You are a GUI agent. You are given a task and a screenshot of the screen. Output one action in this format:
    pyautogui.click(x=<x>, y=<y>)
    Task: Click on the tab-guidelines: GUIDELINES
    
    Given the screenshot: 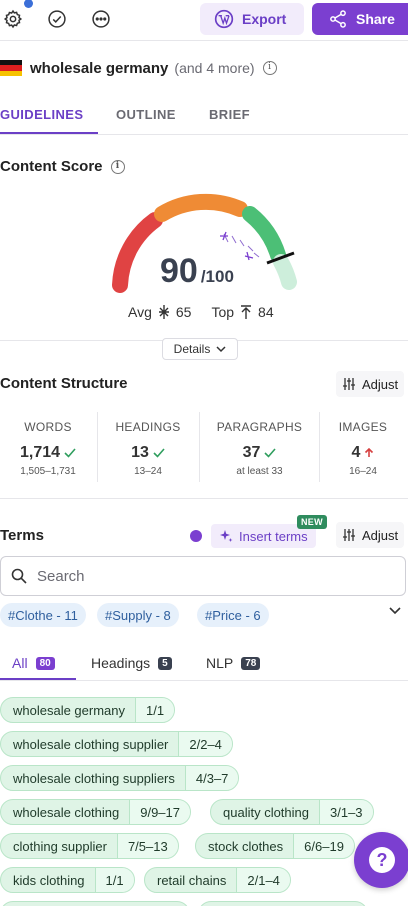 What is the action you would take?
    pyautogui.click(x=49, y=117)
    